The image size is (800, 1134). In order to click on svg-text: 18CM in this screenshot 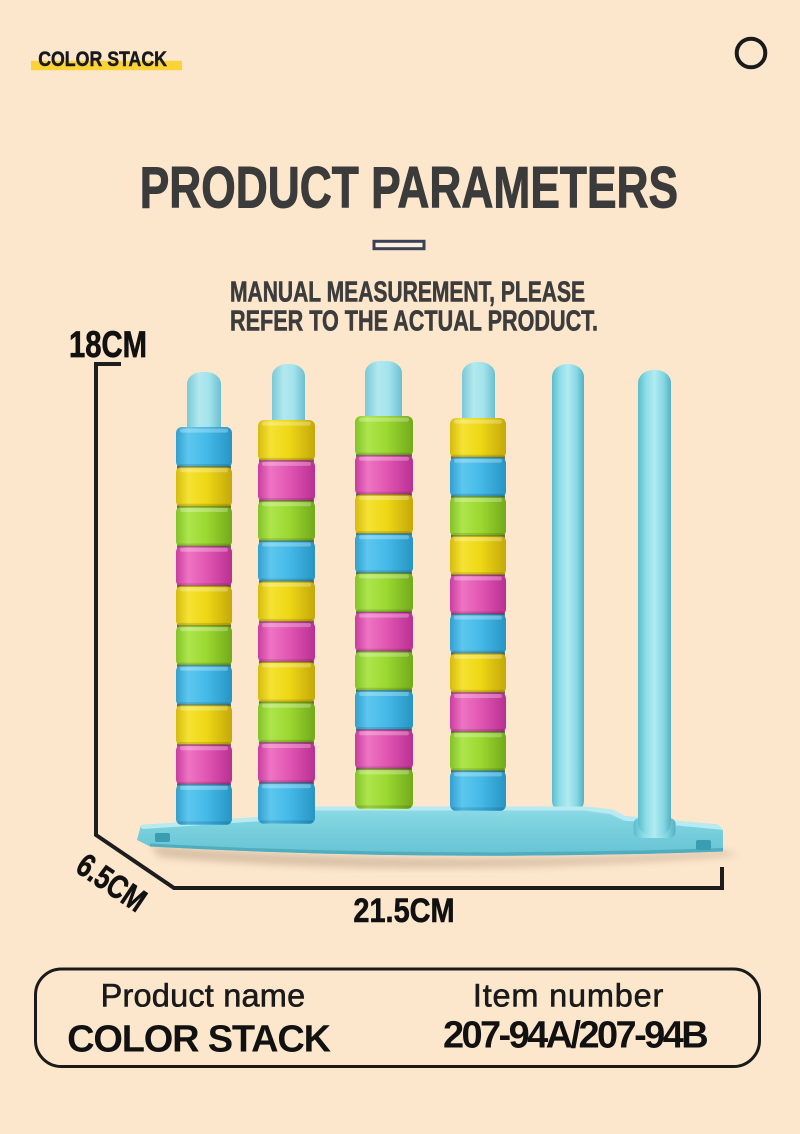, I will do `click(108, 345)`.